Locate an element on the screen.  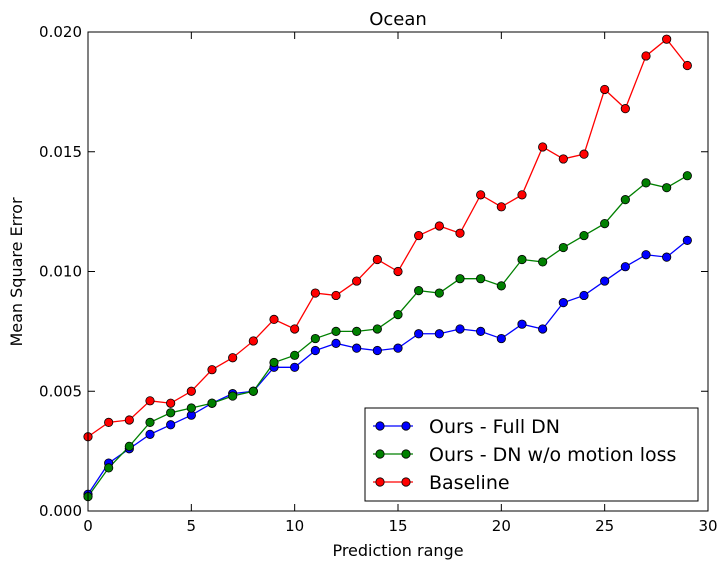
legend-label-2: Baseline is located at coordinates (469, 483).